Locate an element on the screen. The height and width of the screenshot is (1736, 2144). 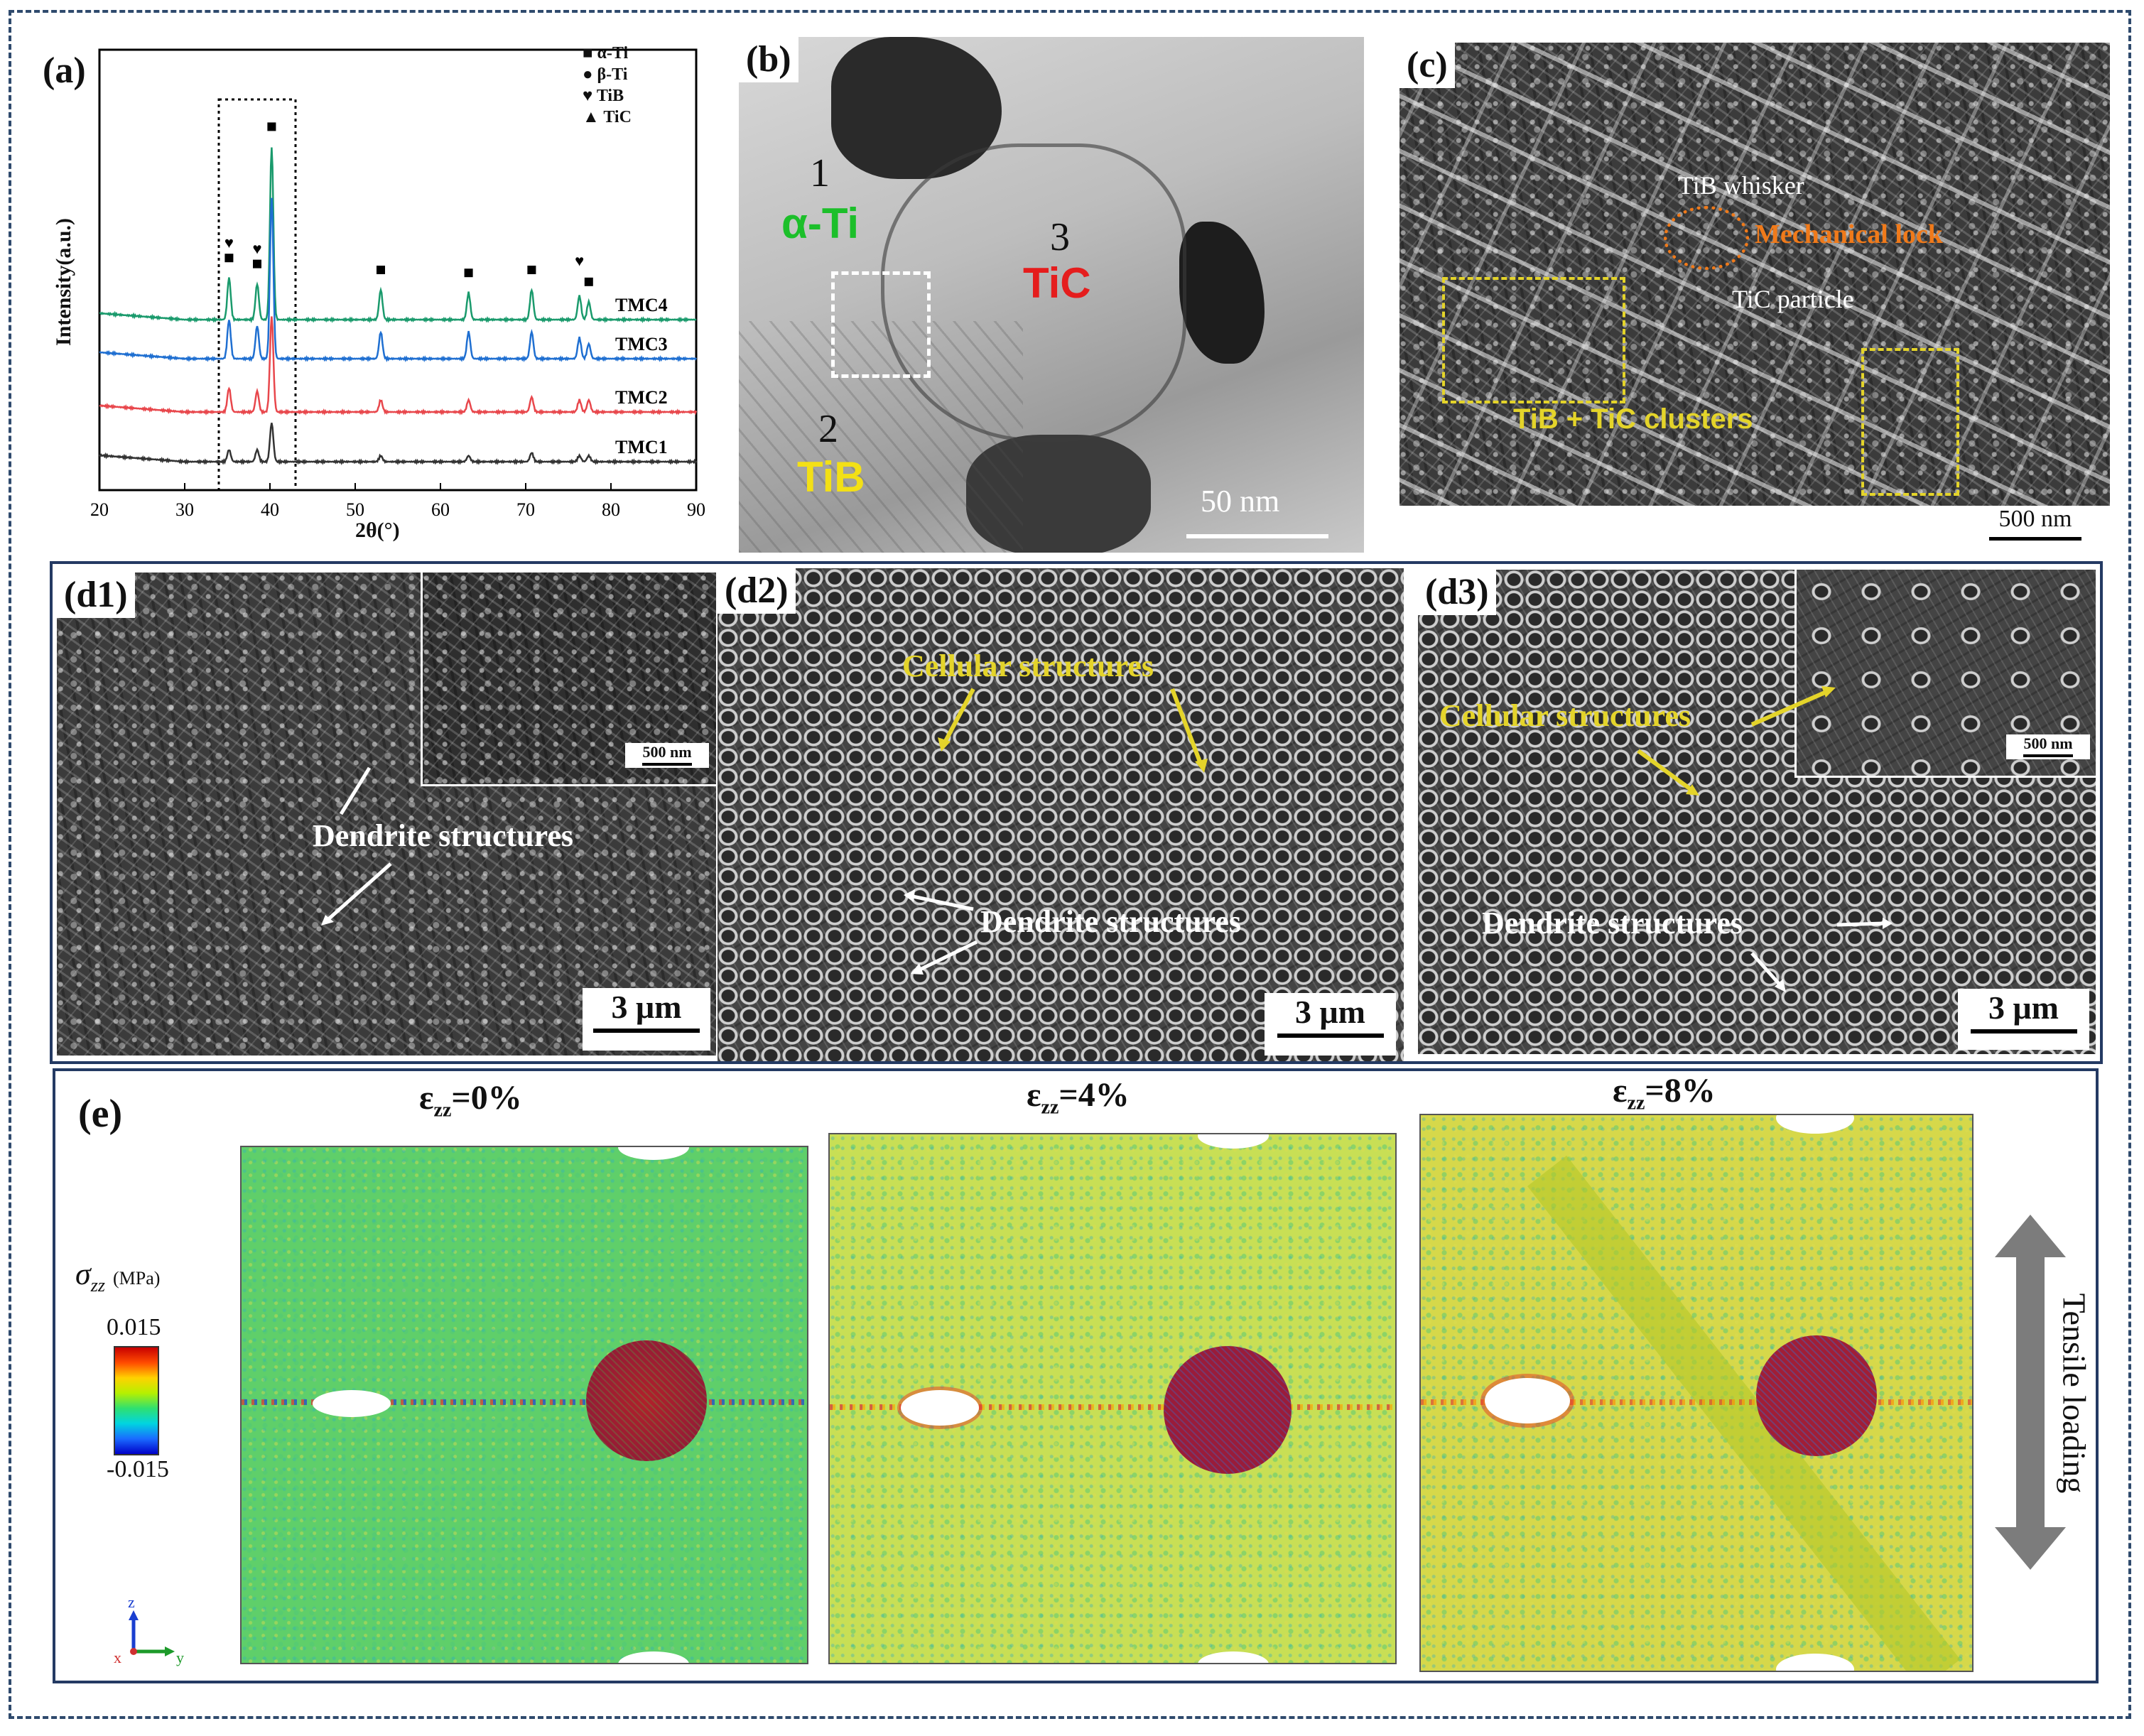
axis-triad: z x y is located at coordinates (149, 1630).